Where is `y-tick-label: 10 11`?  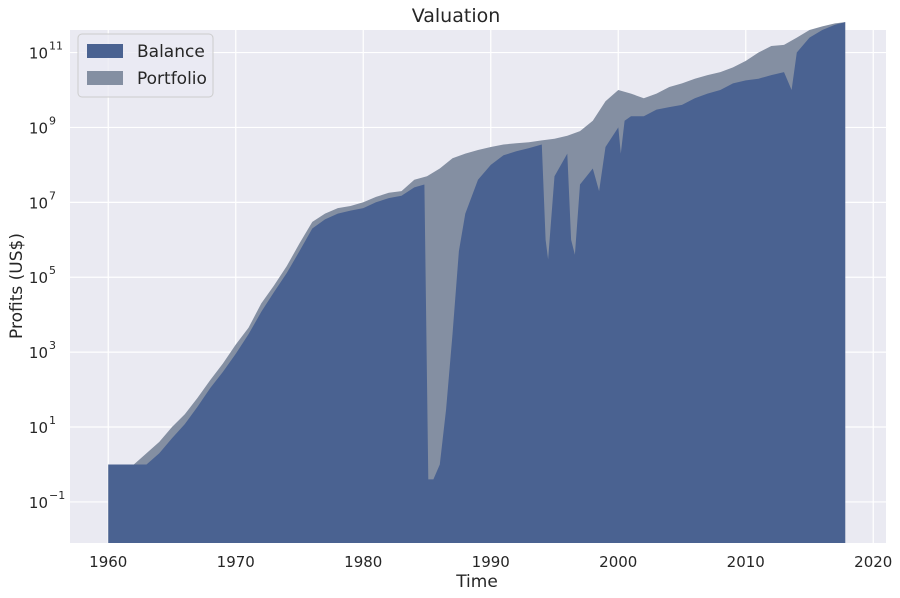 y-tick-label: 10 11 is located at coordinates (46, 51).